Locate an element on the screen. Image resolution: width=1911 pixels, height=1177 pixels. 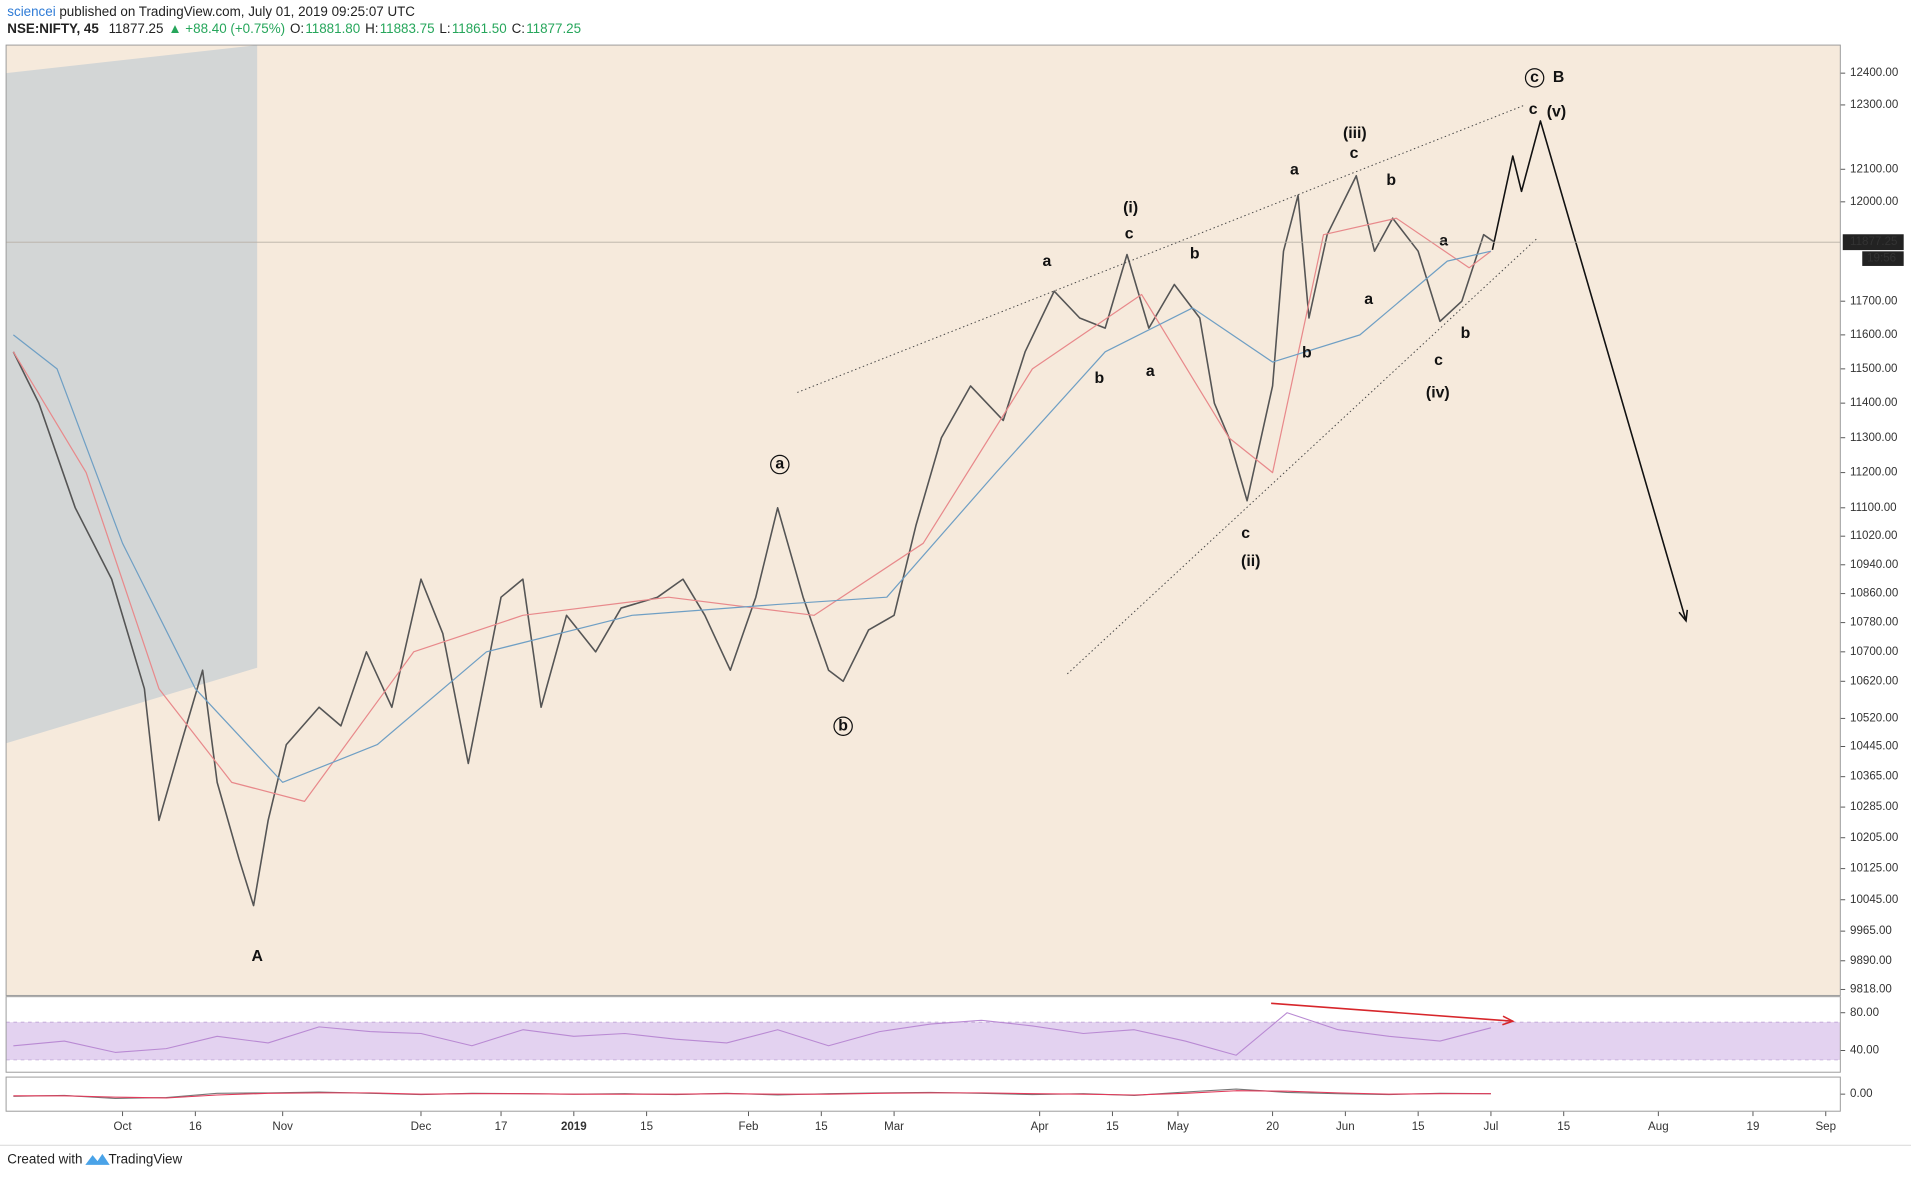
panel-border is located at coordinates (923, 1094).